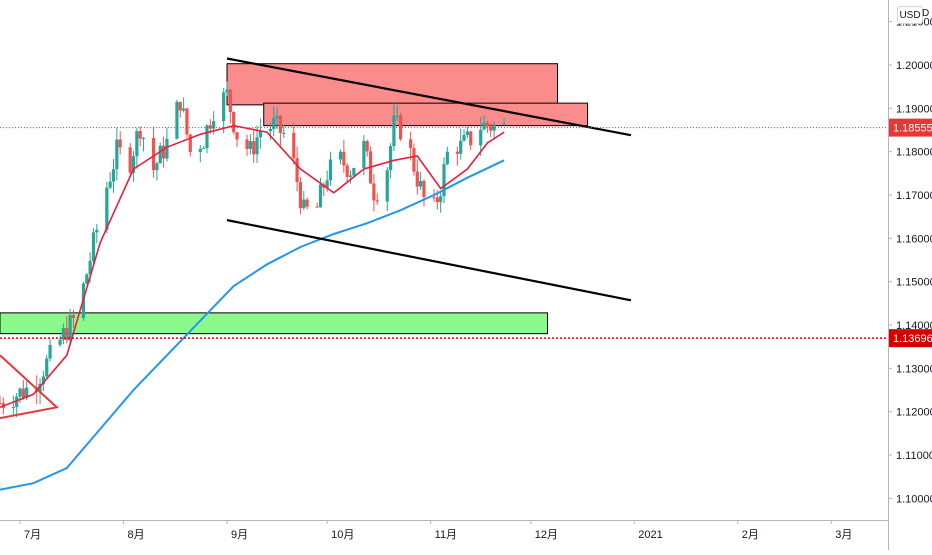 The image size is (932, 555). I want to click on triangle-drawing, so click(29, 387).